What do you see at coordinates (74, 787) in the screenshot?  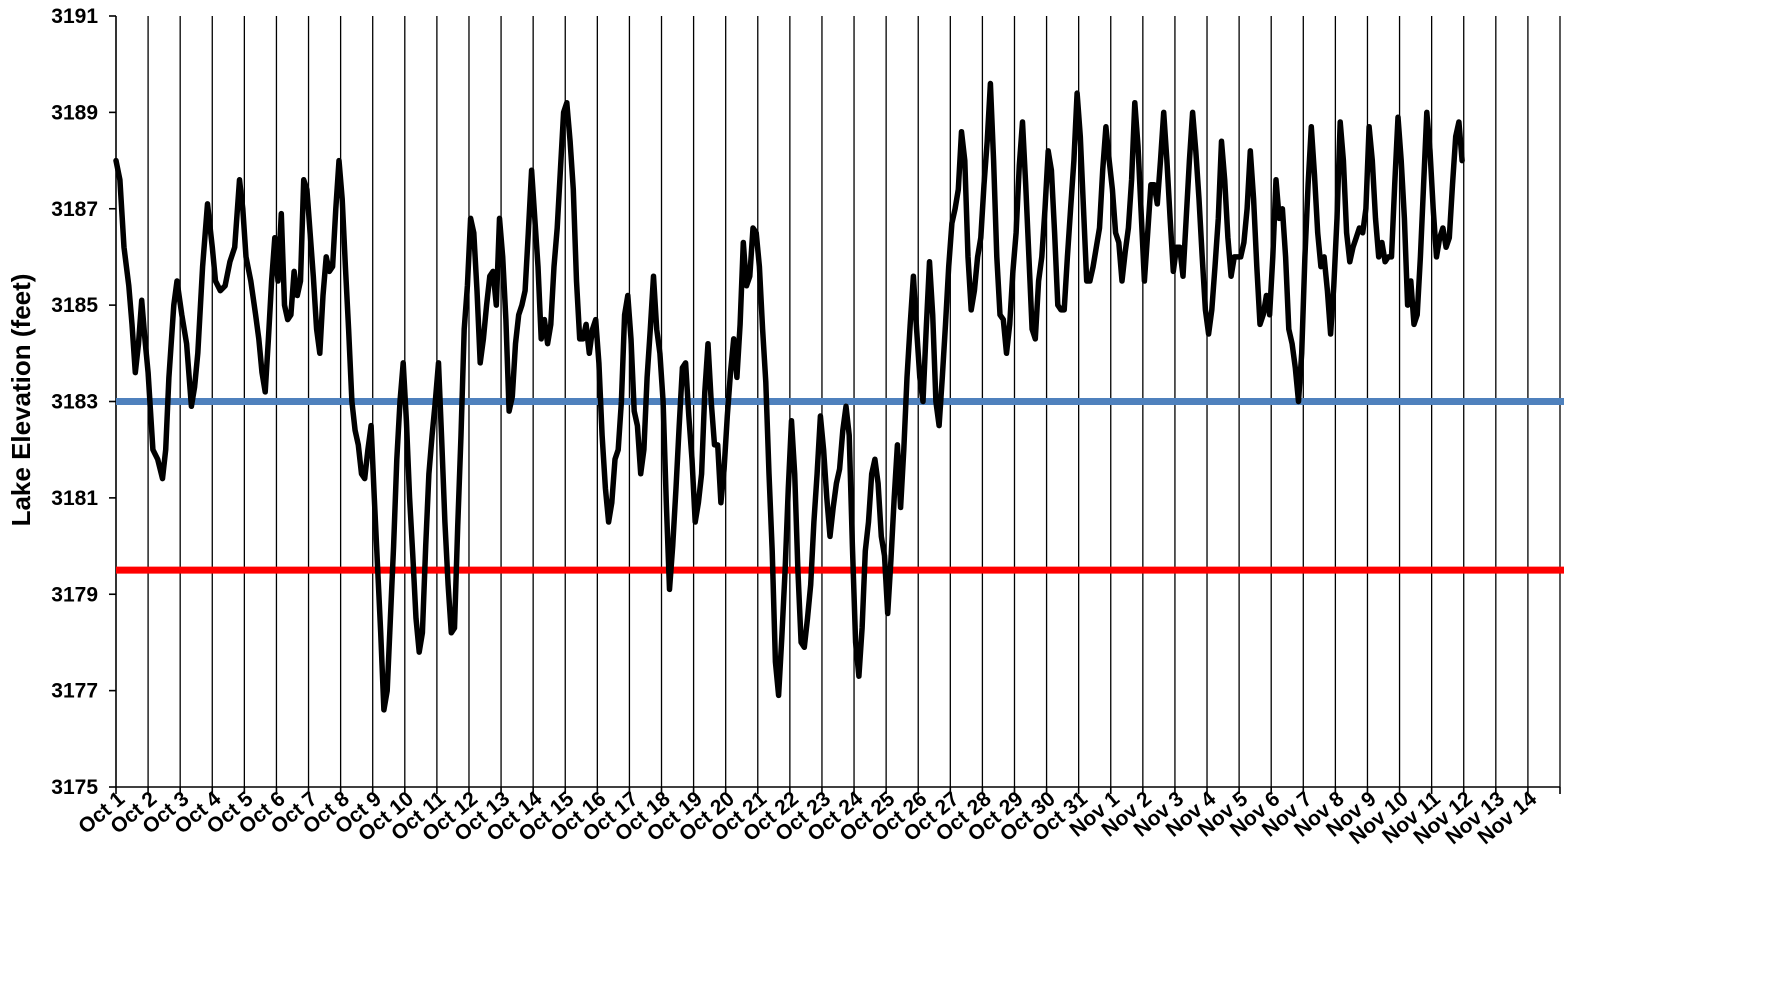 I see `y-tick-label: 3175` at bounding box center [74, 787].